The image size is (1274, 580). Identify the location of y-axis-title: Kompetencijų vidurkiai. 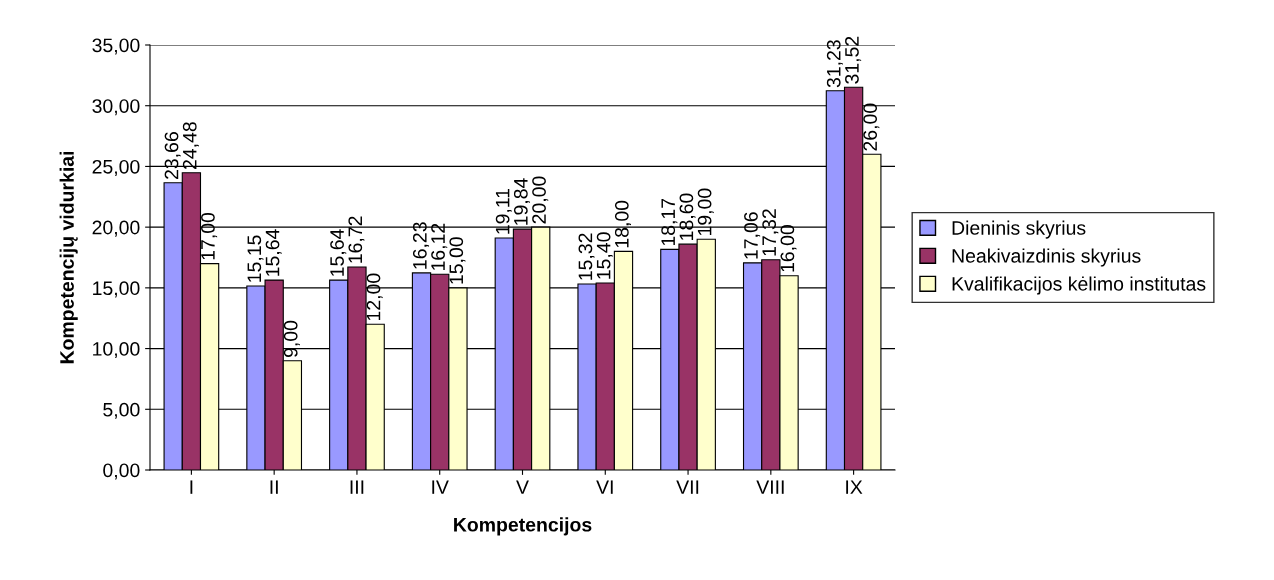
(68, 257).